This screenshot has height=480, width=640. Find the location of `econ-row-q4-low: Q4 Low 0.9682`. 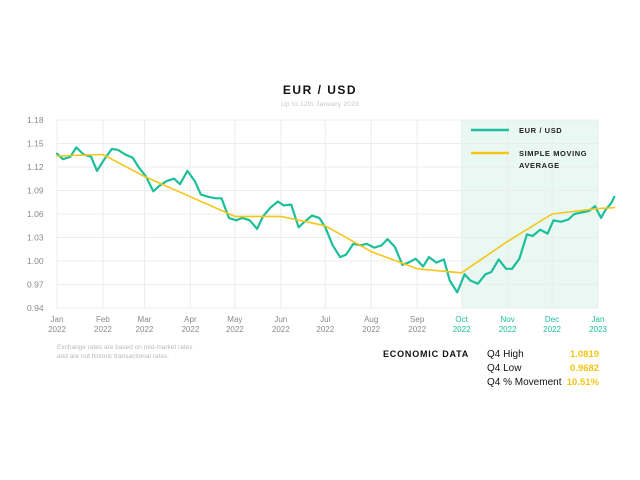

econ-row-q4-low: Q4 Low 0.9682 is located at coordinates (543, 368).